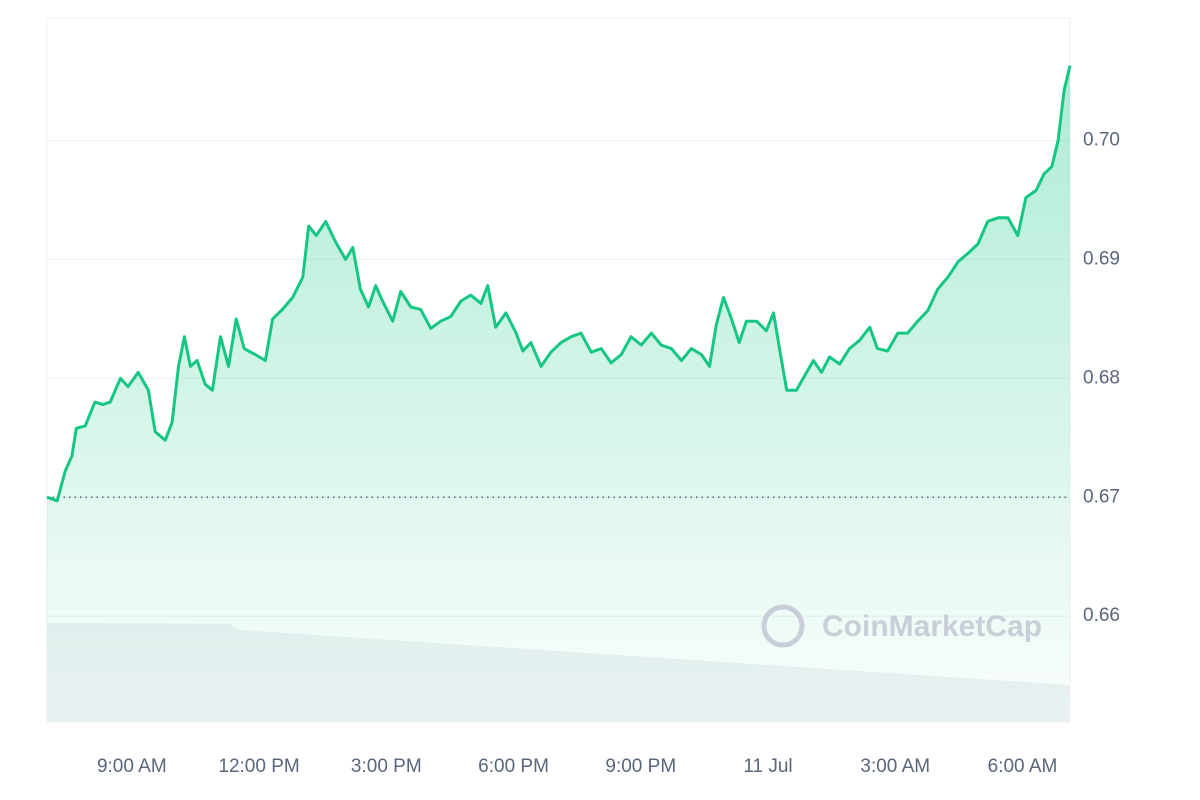  I want to click on x-tick-label: 9:00 PM, so click(640, 766).